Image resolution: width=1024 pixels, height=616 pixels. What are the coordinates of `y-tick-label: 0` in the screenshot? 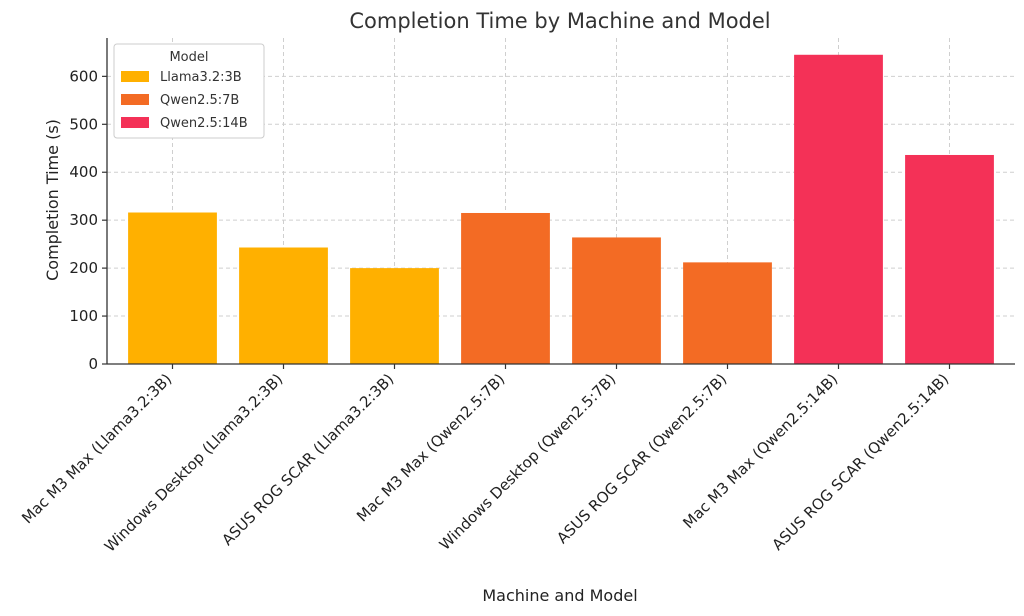 It's located at (93, 364).